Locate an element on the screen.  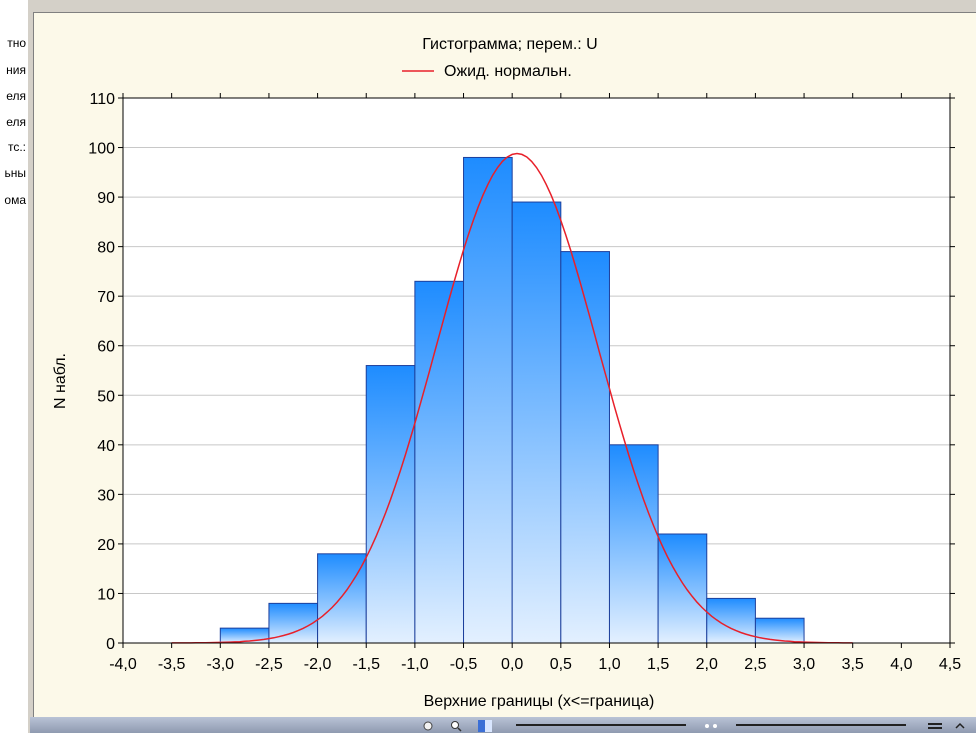
x-tick-label: 2,5 is located at coordinates (755, 664).